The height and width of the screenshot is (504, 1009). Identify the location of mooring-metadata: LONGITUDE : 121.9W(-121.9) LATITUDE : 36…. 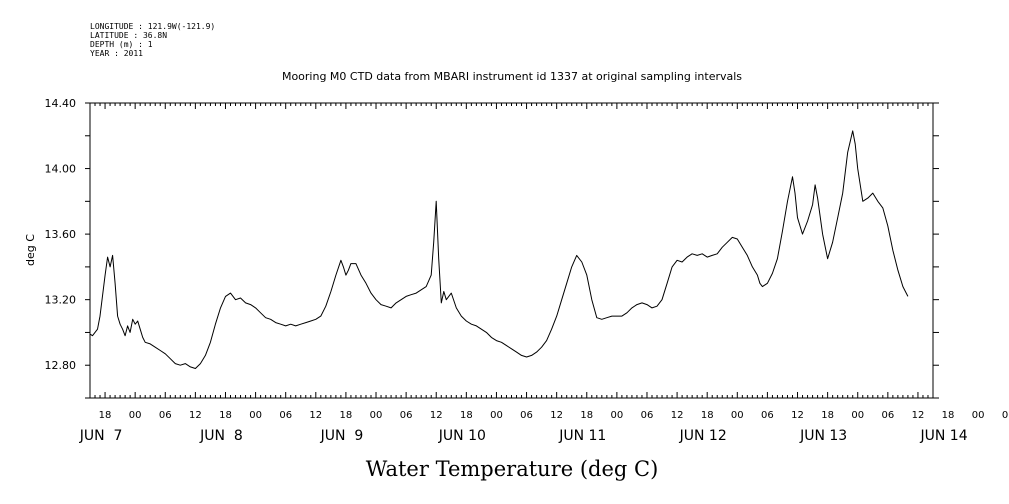
(152, 40).